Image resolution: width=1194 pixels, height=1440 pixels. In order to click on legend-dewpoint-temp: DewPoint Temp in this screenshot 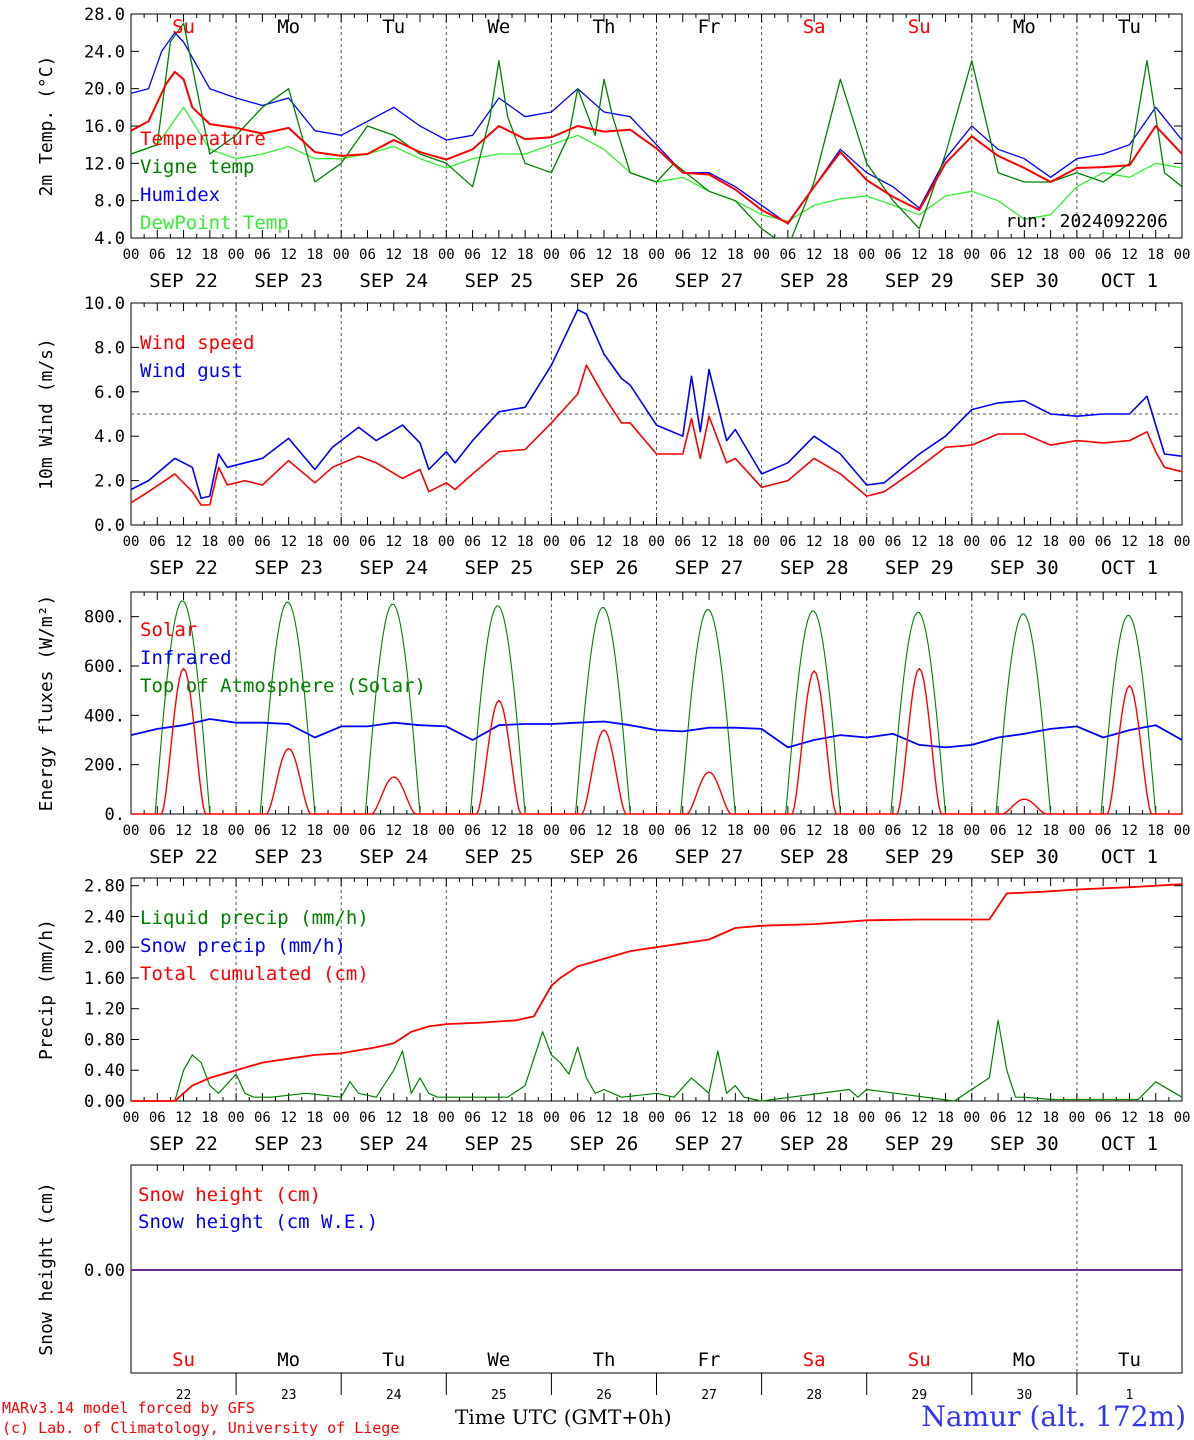, I will do `click(214, 223)`.